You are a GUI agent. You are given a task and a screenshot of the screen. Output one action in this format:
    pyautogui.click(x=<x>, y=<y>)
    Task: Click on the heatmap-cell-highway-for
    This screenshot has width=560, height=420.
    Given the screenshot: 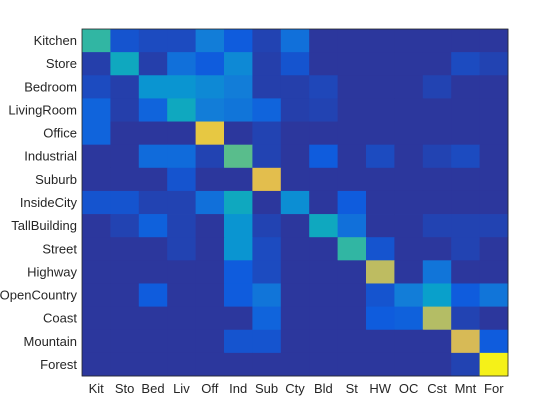 What is the action you would take?
    pyautogui.click(x=494, y=272)
    